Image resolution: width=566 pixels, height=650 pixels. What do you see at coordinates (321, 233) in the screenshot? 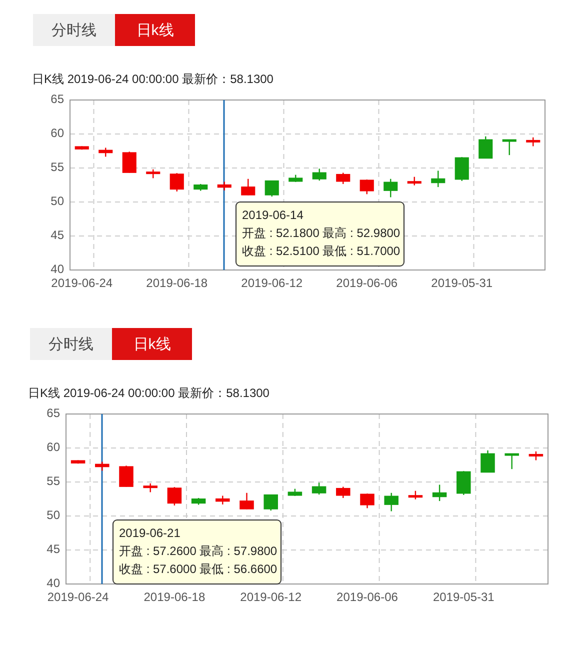
I see `annotation: 开盘 : 52.1800 最高 : 52.9800` at bounding box center [321, 233].